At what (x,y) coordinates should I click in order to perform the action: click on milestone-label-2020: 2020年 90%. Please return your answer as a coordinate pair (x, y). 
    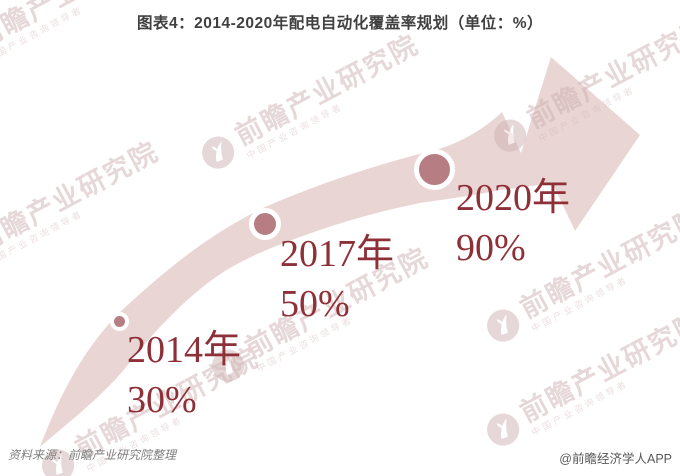
    Looking at the image, I should click on (513, 223).